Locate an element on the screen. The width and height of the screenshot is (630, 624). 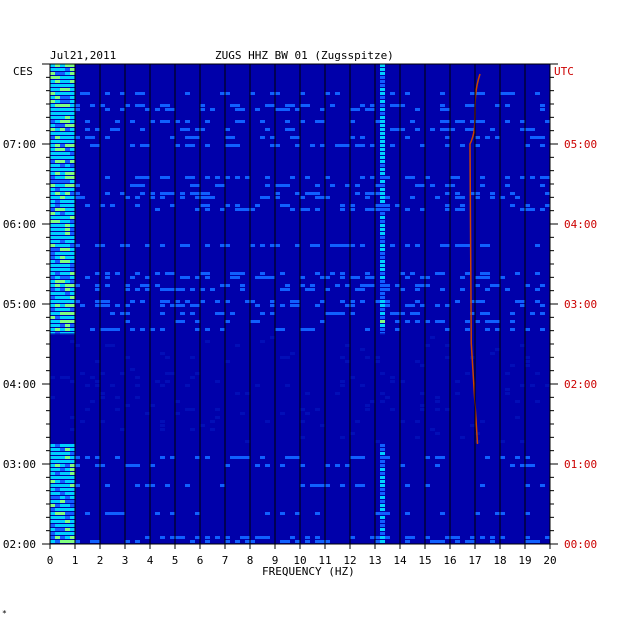
x-tick-label: 9 is located at coordinates (275, 560).